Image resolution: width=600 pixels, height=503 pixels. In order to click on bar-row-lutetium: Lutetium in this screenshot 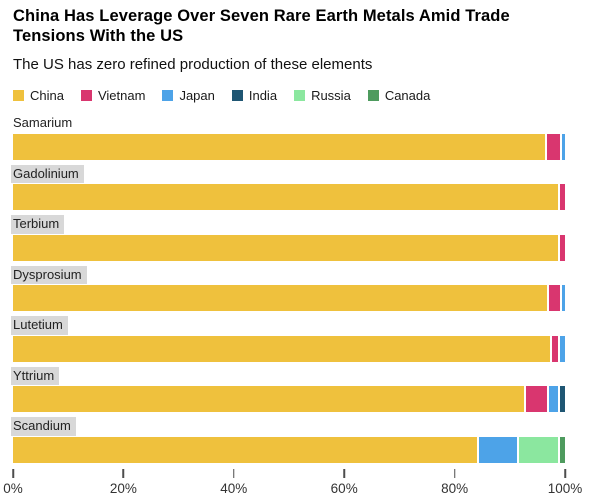, I will do `click(288, 339)`.